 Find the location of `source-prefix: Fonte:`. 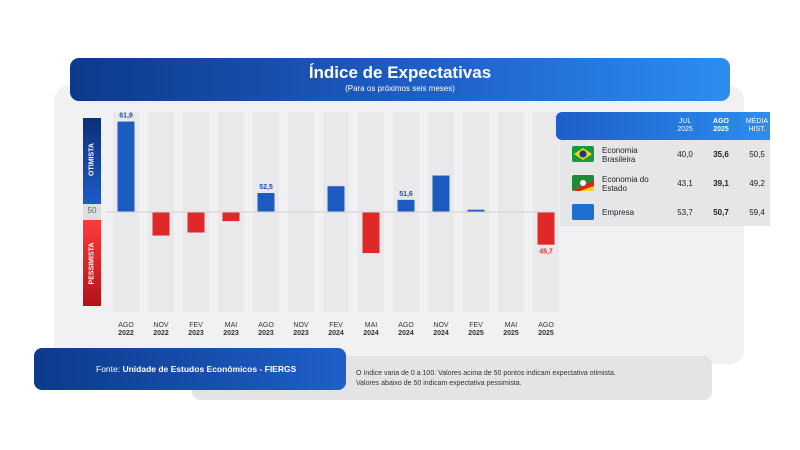

source-prefix: Fonte: is located at coordinates (109, 369).